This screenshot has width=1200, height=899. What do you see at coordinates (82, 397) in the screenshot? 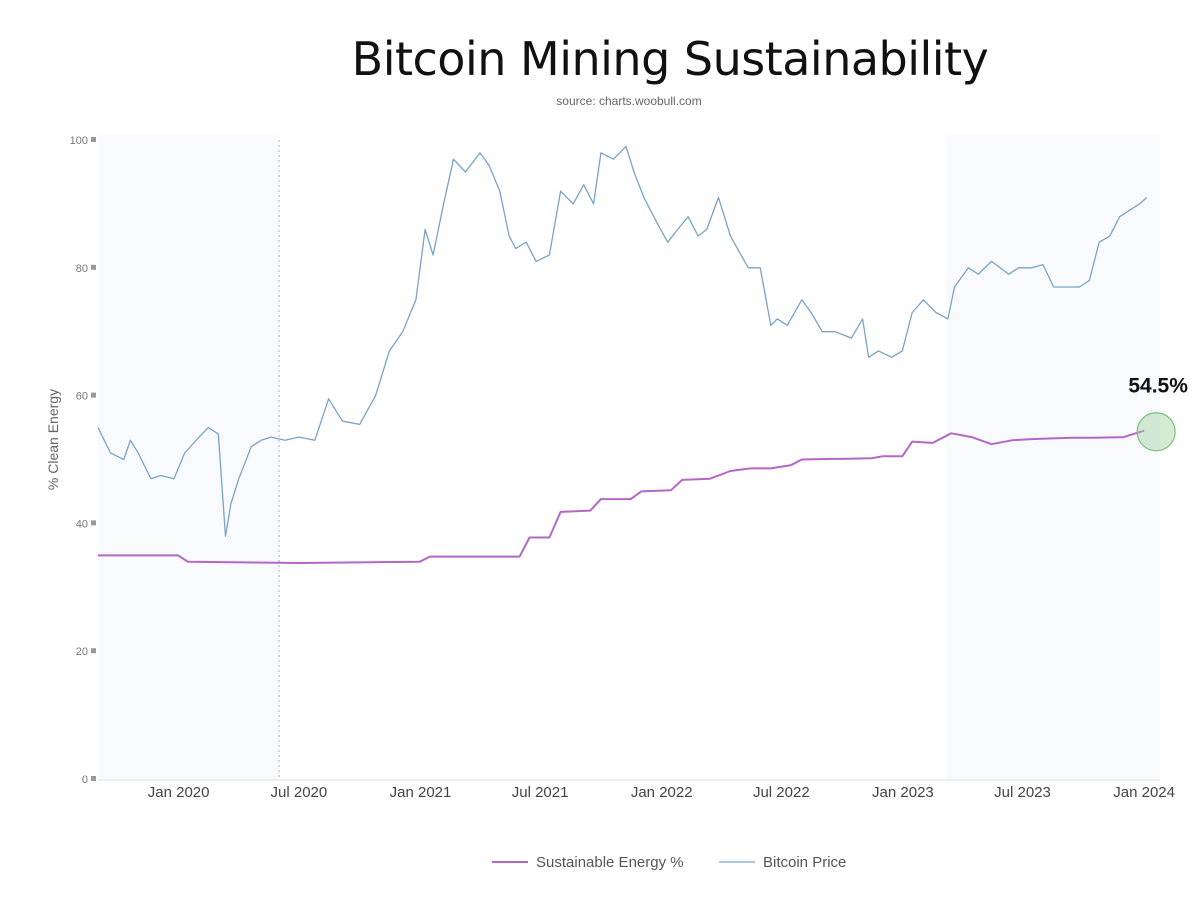
I see `y-tick-label: 60` at bounding box center [82, 397].